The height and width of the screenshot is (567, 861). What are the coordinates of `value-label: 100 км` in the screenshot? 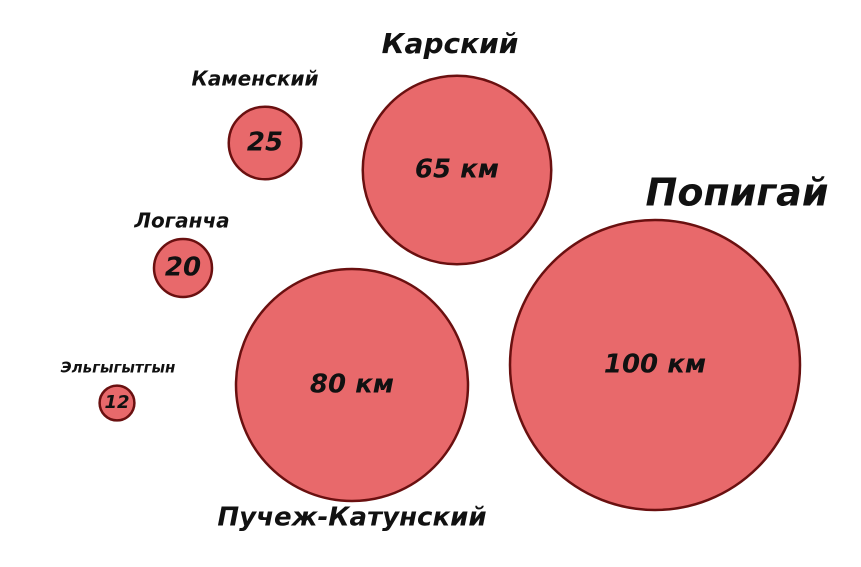 It's located at (655, 365).